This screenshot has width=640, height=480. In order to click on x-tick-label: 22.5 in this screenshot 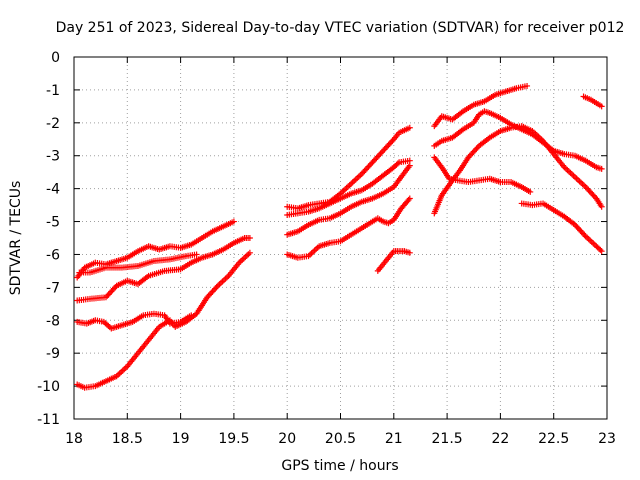, I will do `click(553, 439)`.